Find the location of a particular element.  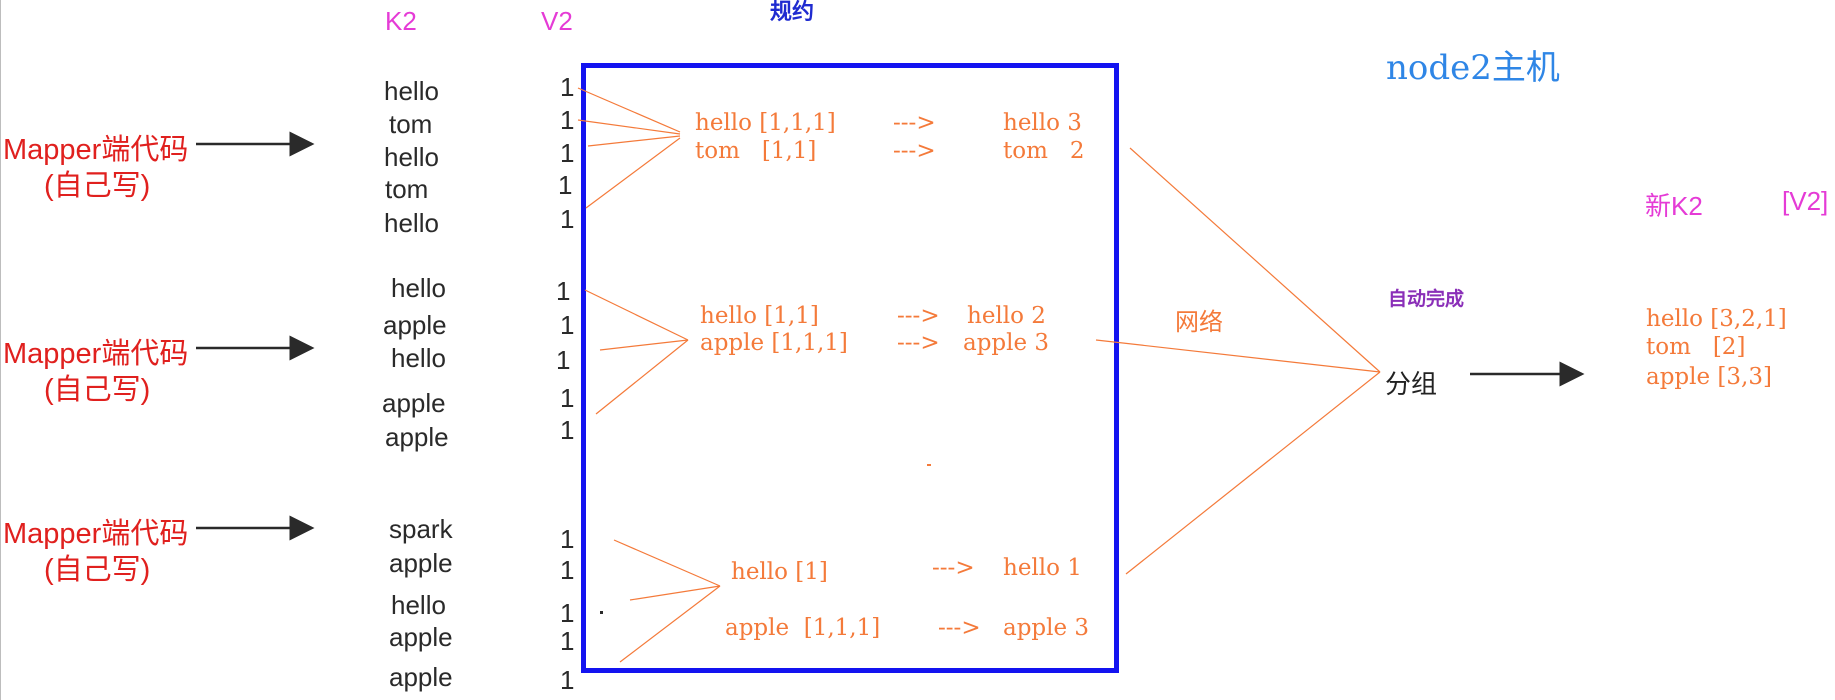

k2-item: spark is located at coordinates (421, 529).